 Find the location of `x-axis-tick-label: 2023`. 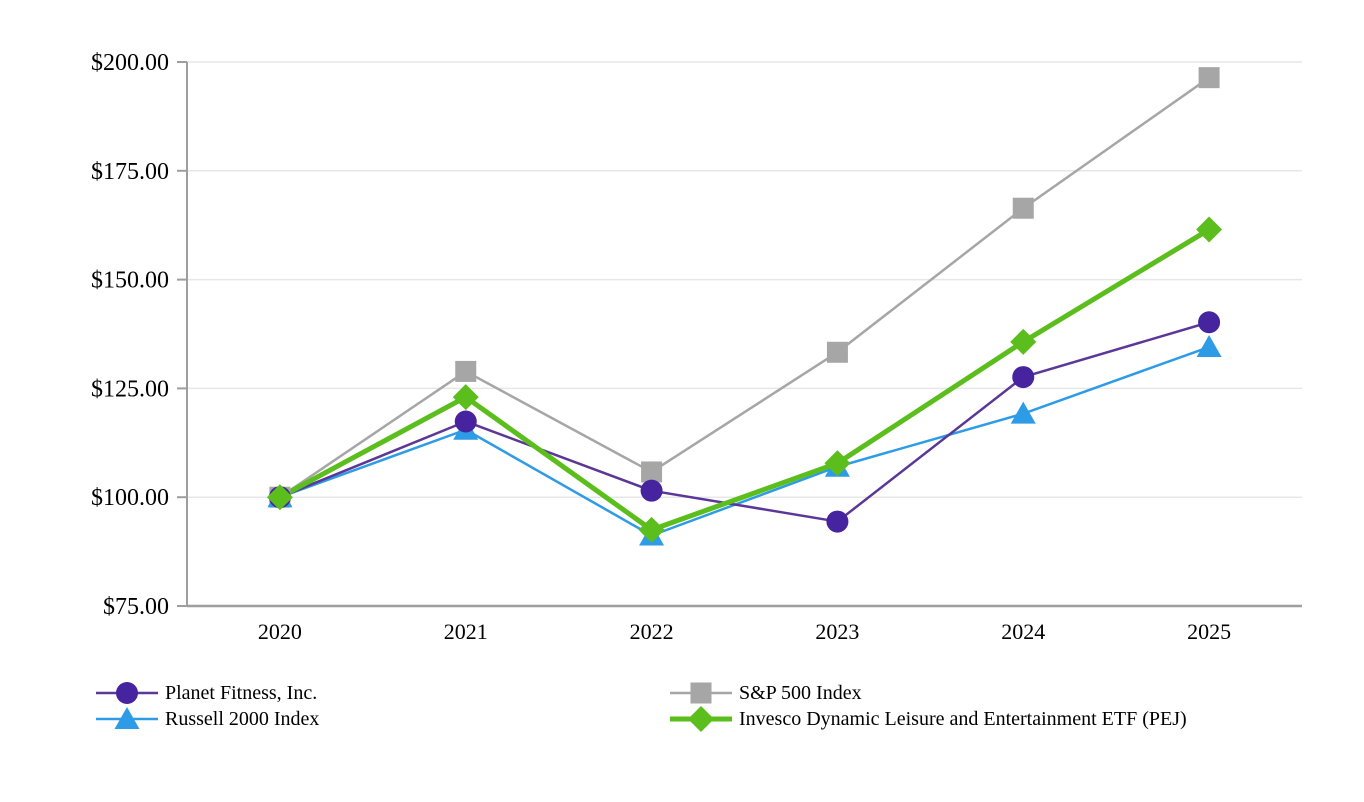

x-axis-tick-label: 2023 is located at coordinates (837, 631).